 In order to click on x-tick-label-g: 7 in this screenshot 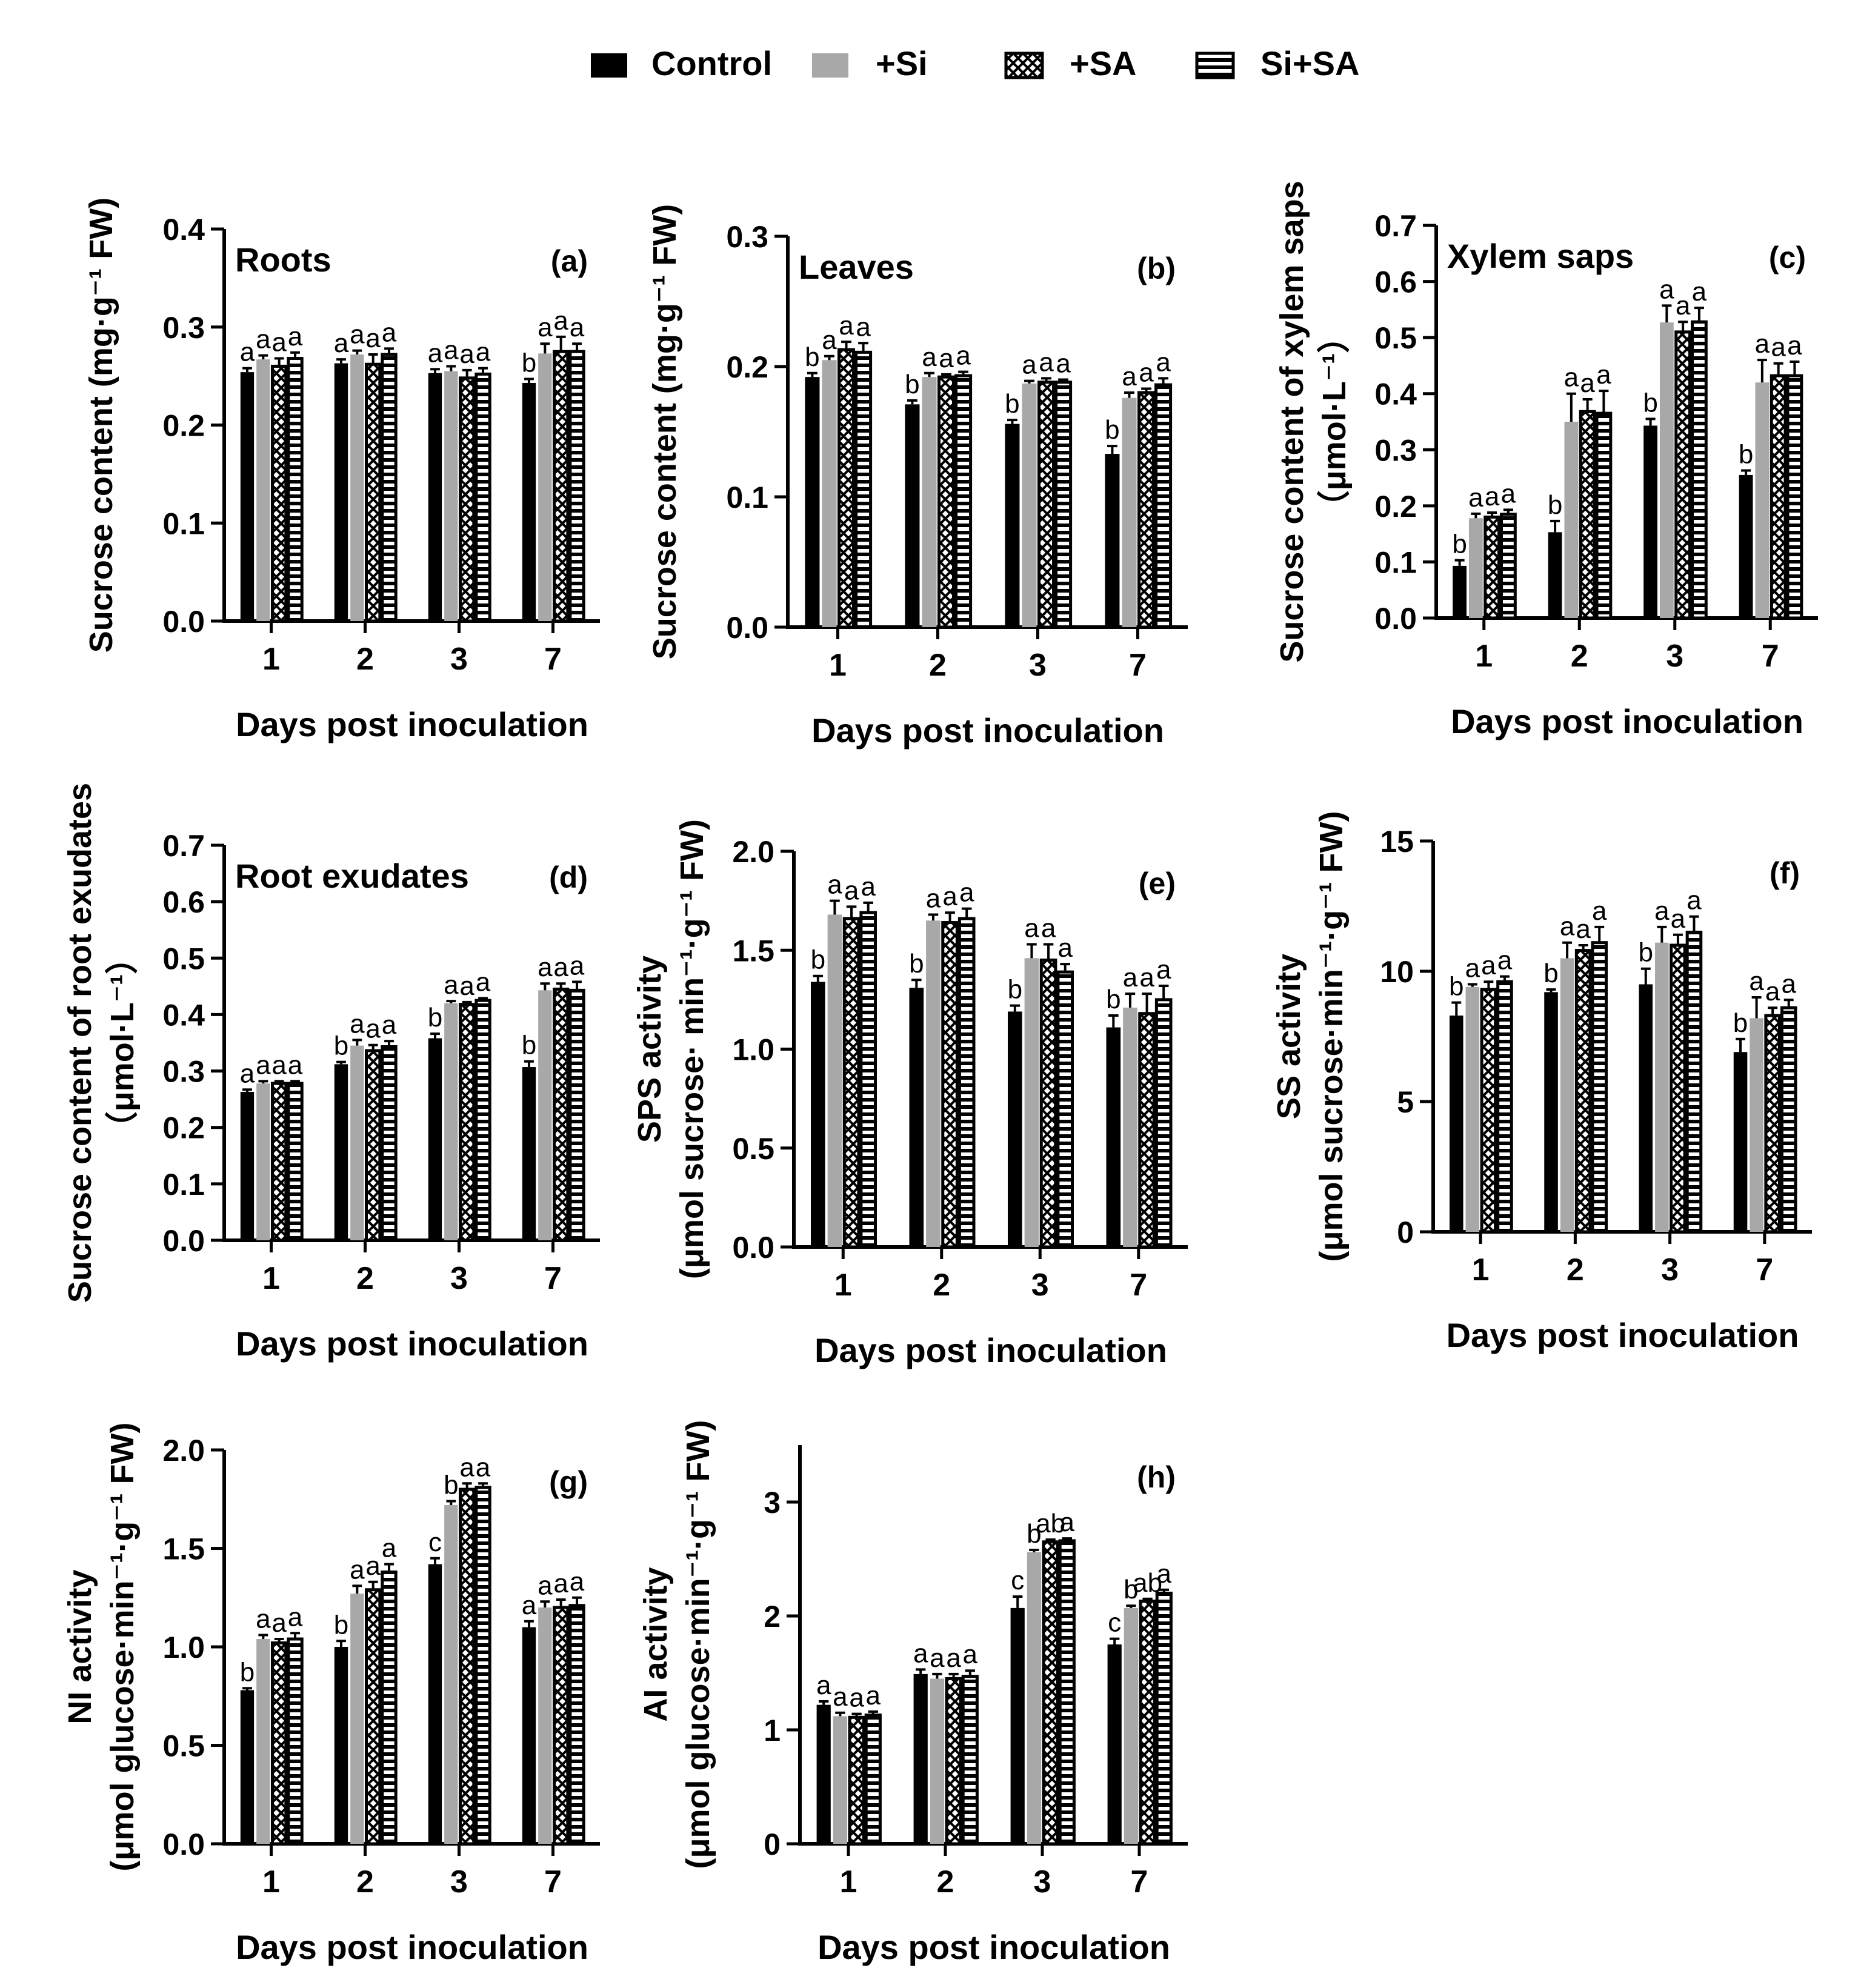, I will do `click(553, 1882)`.